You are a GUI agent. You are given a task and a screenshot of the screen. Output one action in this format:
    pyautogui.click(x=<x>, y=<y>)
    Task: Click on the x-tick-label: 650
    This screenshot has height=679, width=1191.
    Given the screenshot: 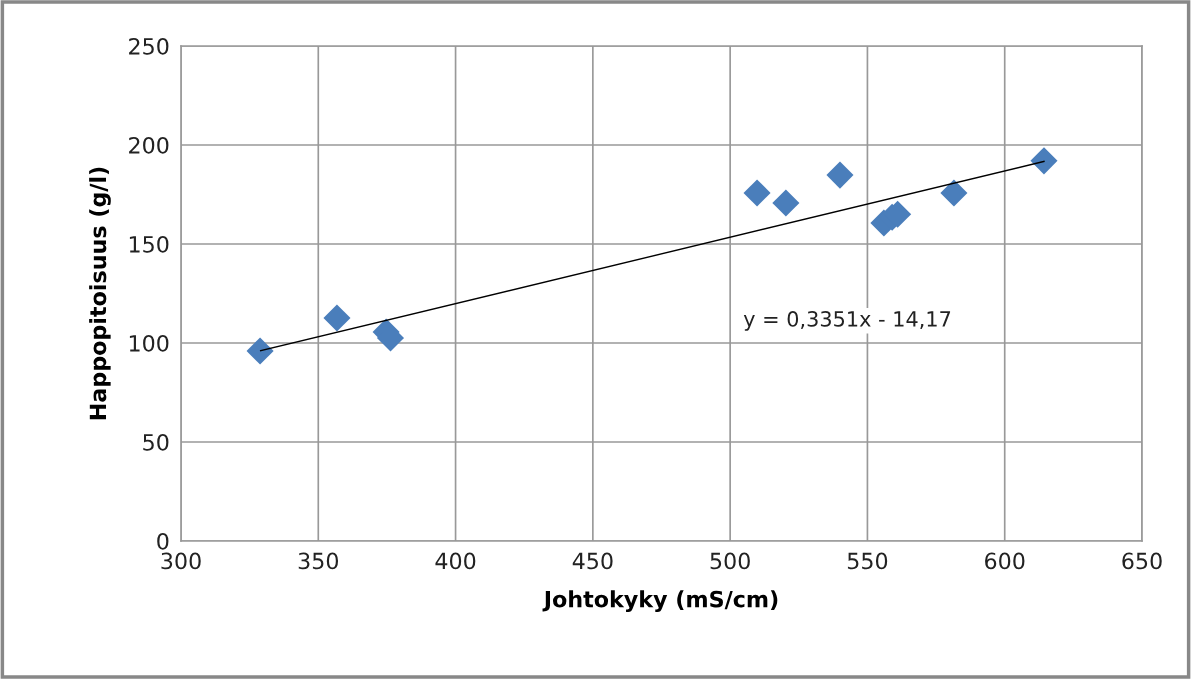 What is the action you would take?
    pyautogui.click(x=1142, y=561)
    